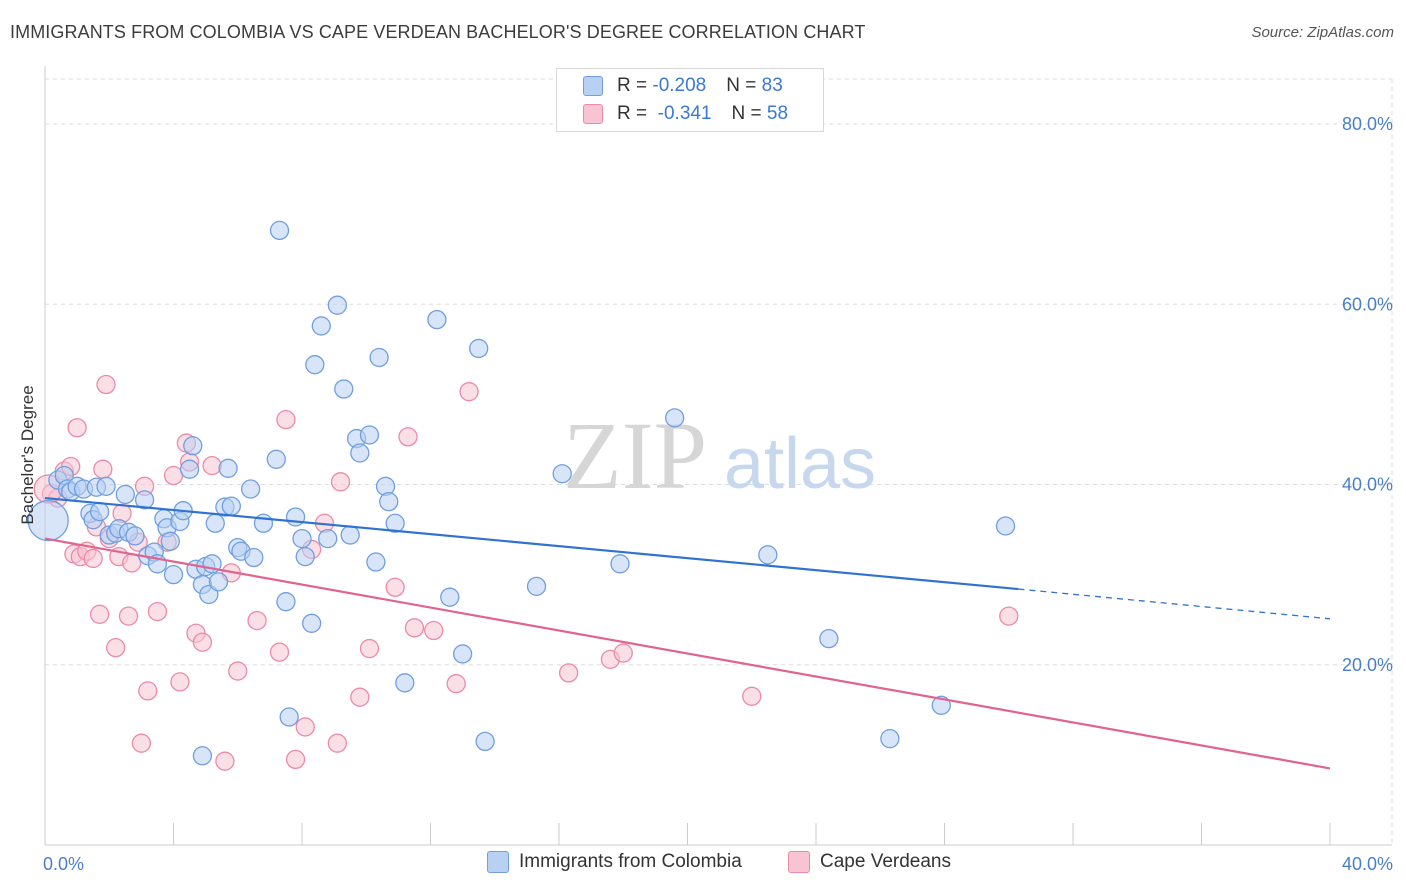 The height and width of the screenshot is (892, 1406). I want to click on trend-line-colombia, so click(531, 543).